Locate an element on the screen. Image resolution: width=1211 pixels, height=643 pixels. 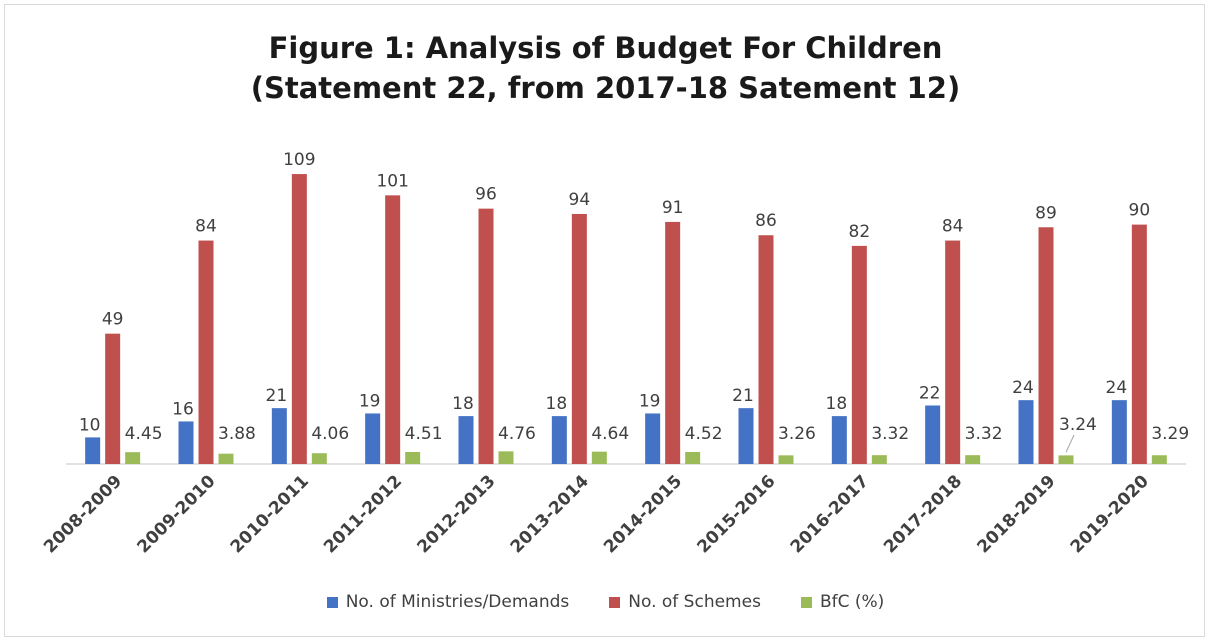
data-label-1-8: 82 is located at coordinates (860, 232).